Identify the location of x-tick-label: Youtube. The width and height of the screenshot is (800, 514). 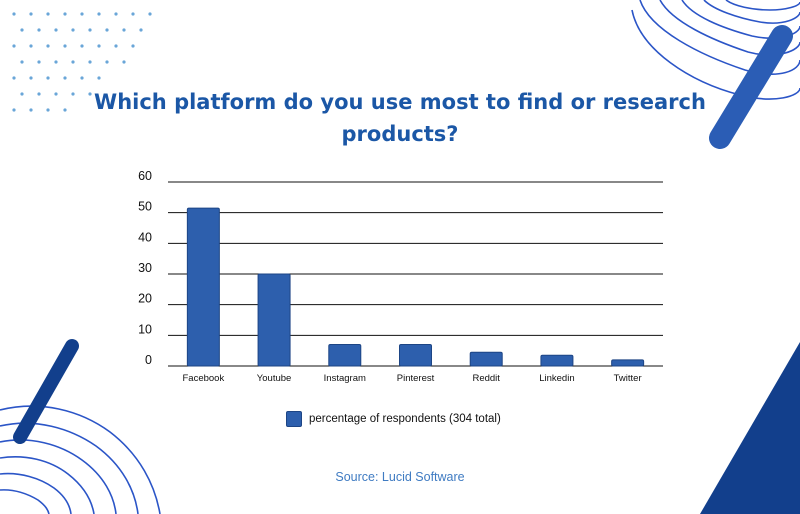
(274, 378).